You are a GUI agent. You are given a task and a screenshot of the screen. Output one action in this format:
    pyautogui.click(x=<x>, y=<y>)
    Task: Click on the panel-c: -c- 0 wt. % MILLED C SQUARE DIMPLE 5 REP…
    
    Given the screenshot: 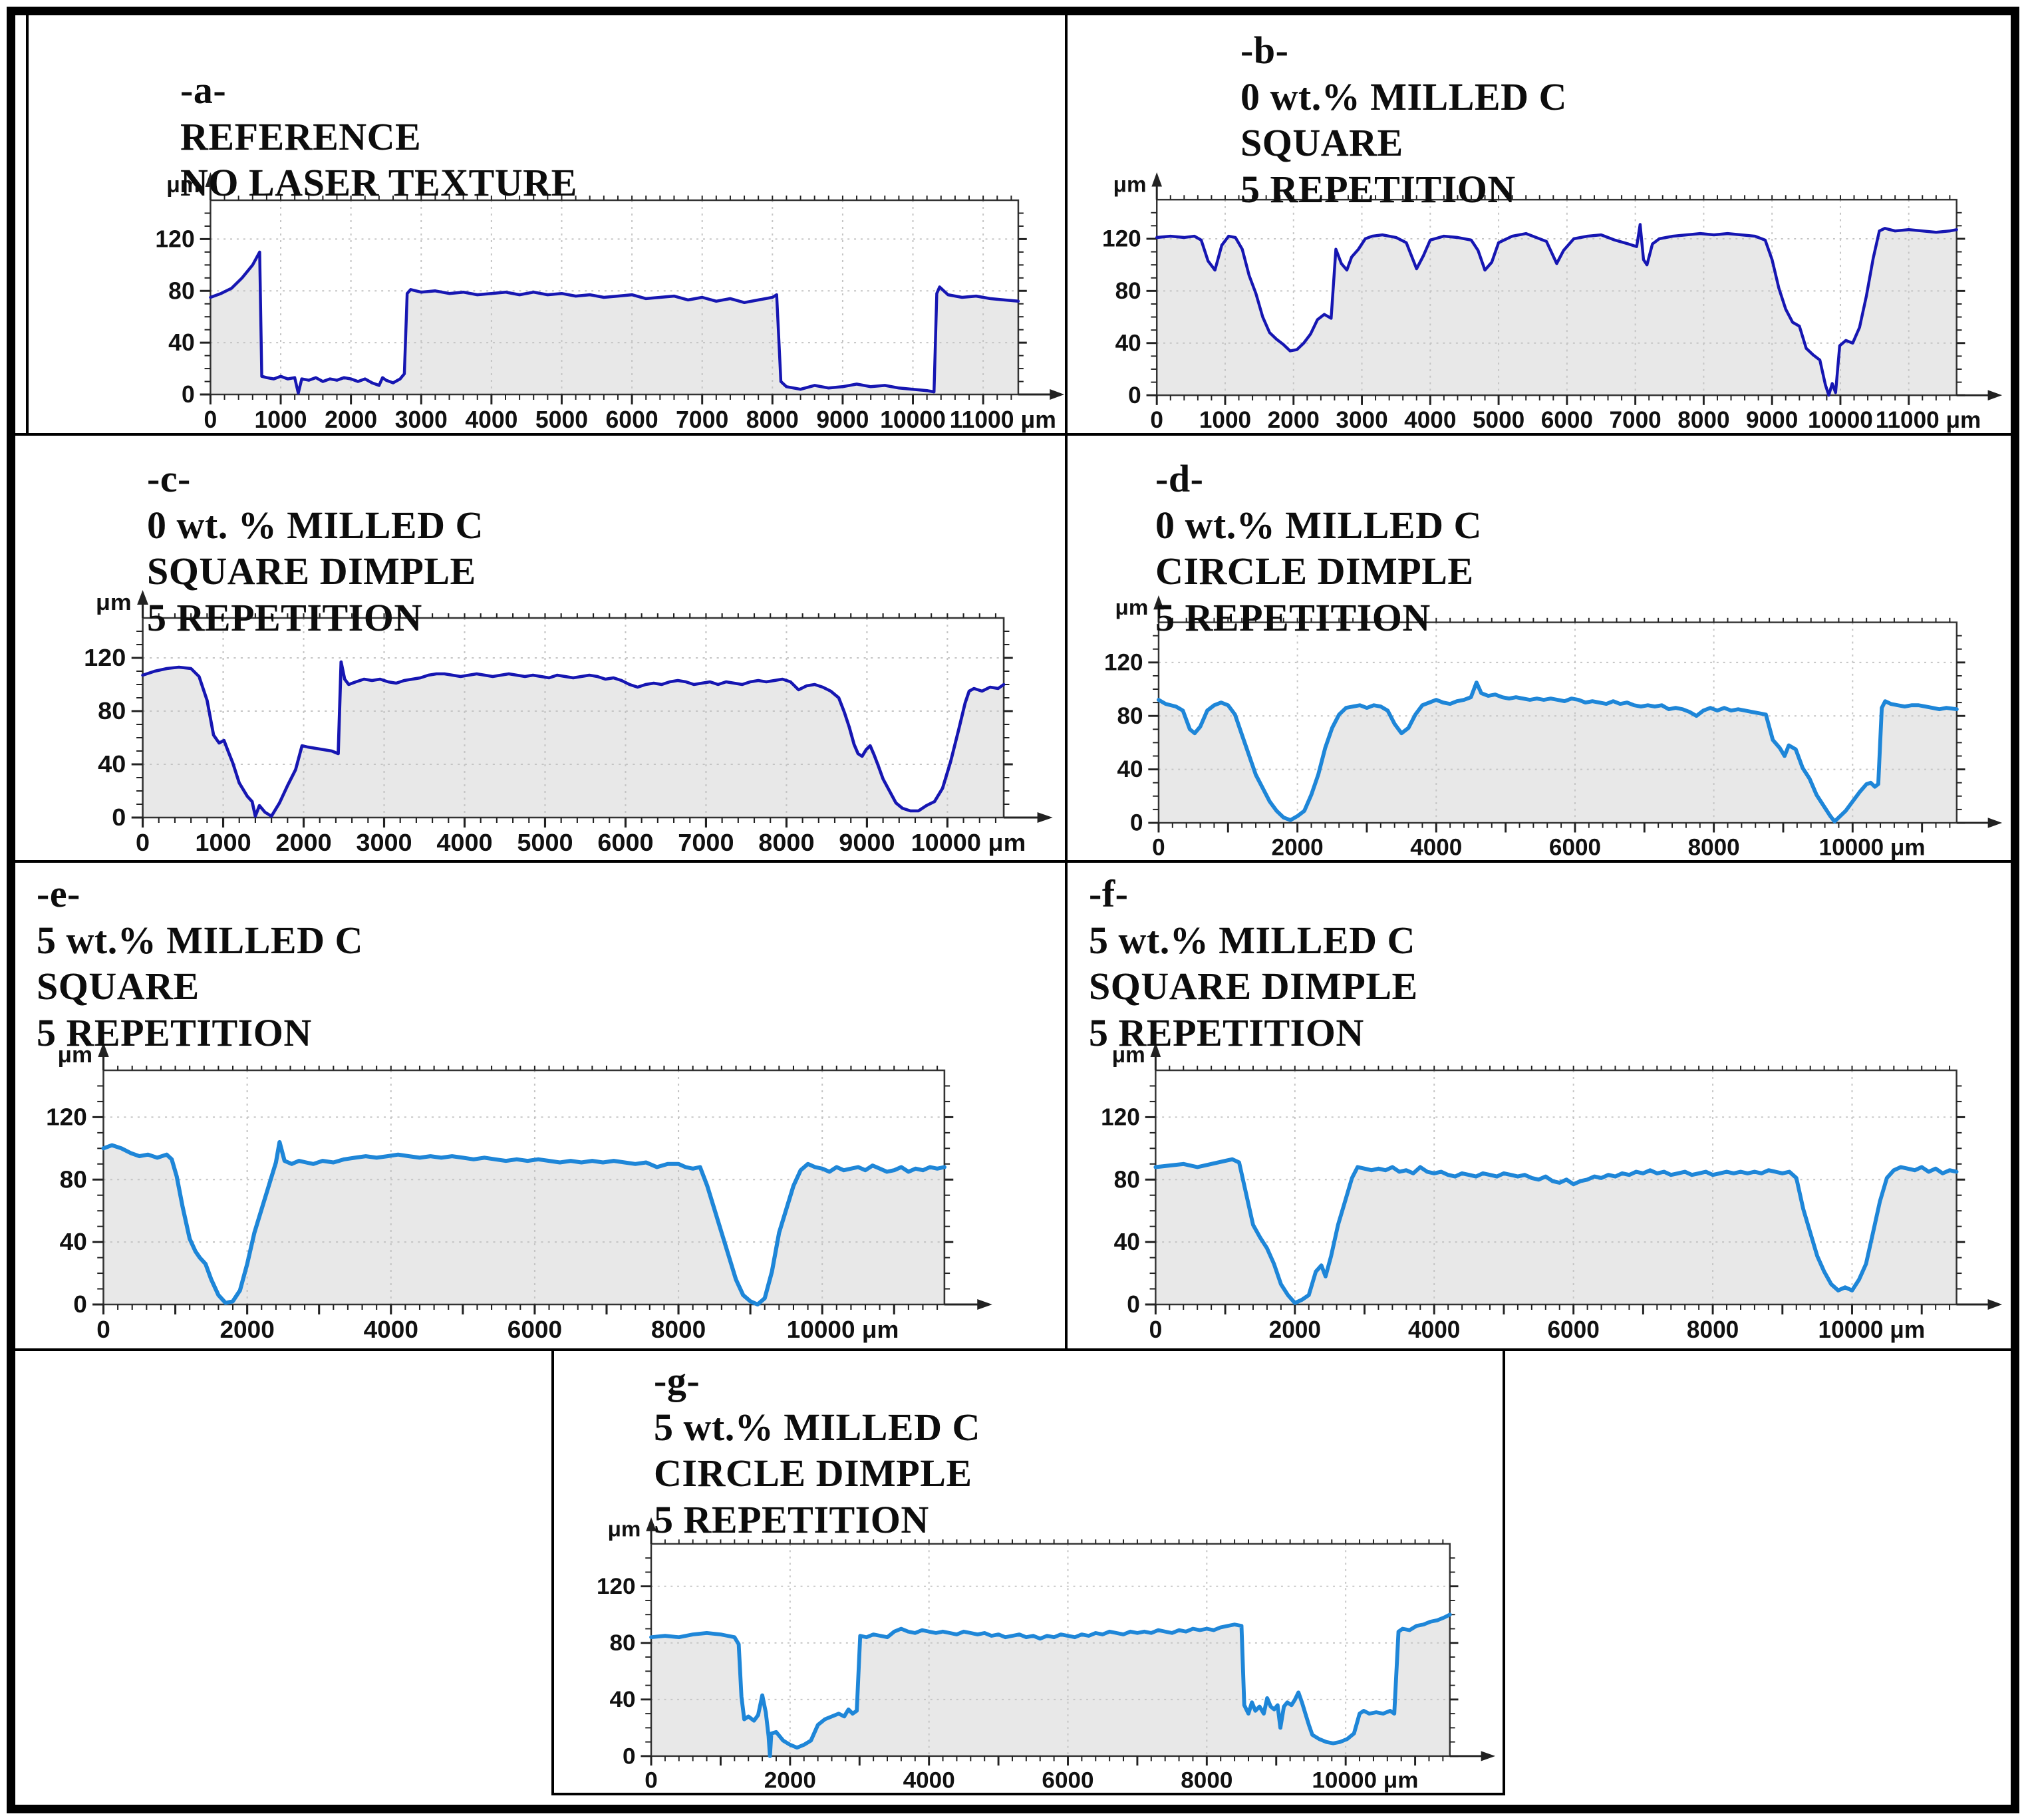 What is the action you would take?
    pyautogui.click(x=540, y=648)
    